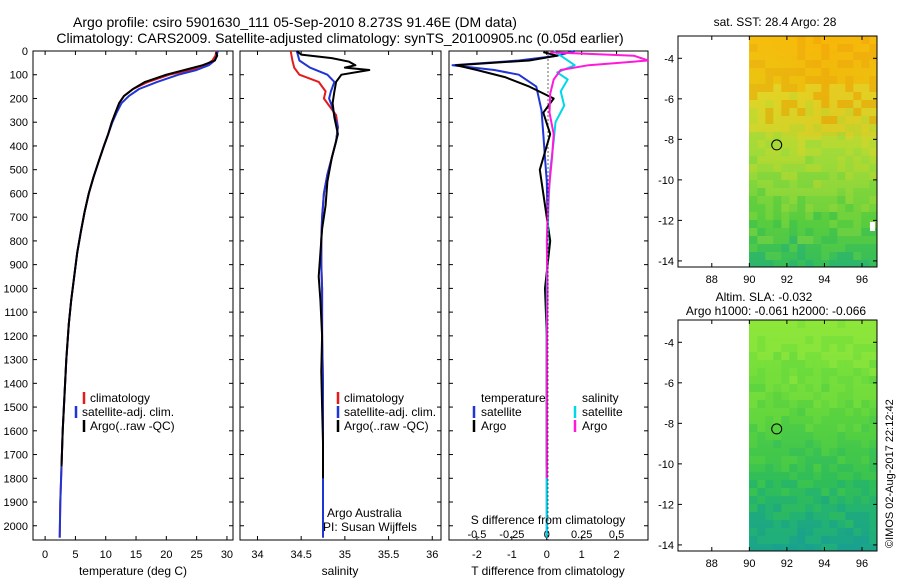  Describe the element at coordinates (45, 555) in the screenshot. I see `x-tick-label: 0` at that location.